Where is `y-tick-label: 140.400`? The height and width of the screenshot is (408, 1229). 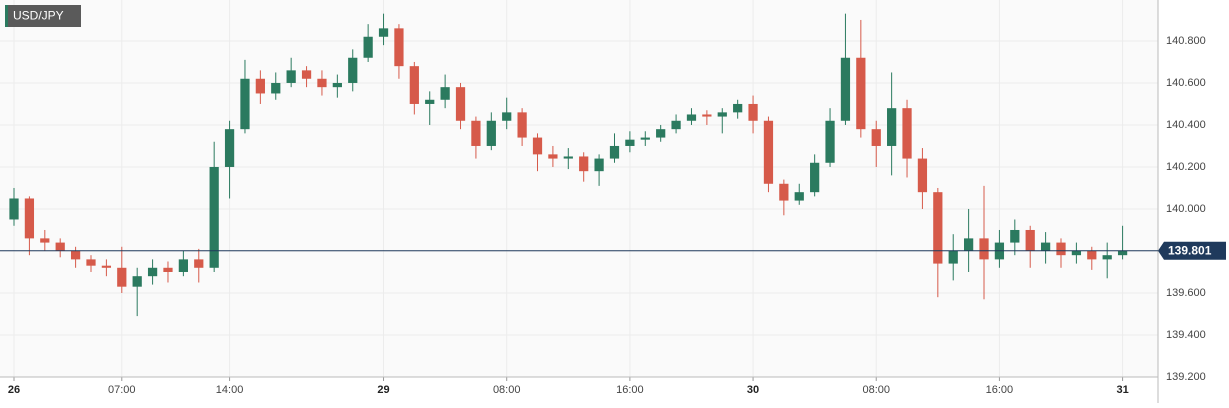 y-tick-label: 140.400 is located at coordinates (1186, 125).